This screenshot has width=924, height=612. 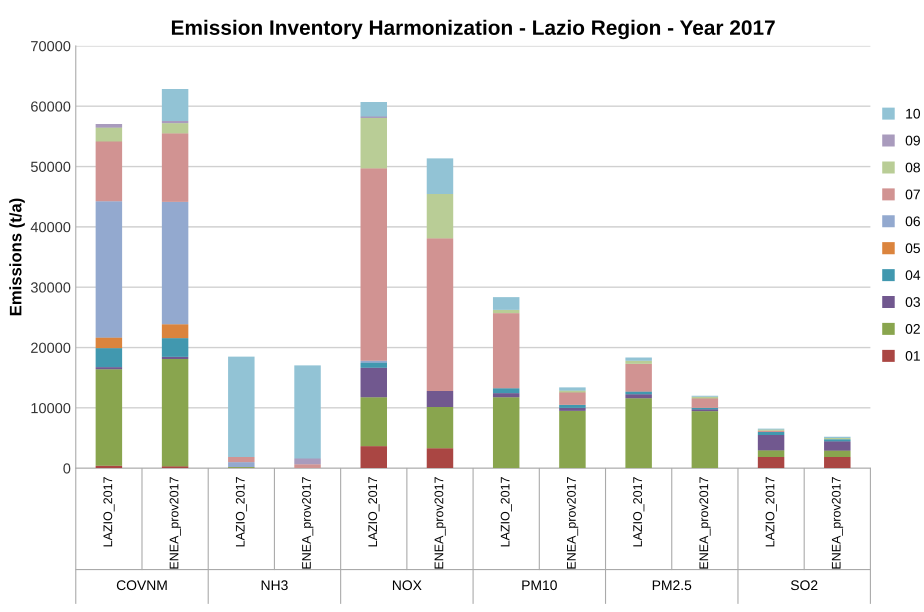 I want to click on y-axis-title: Emissions (t/a), so click(x=17, y=257).